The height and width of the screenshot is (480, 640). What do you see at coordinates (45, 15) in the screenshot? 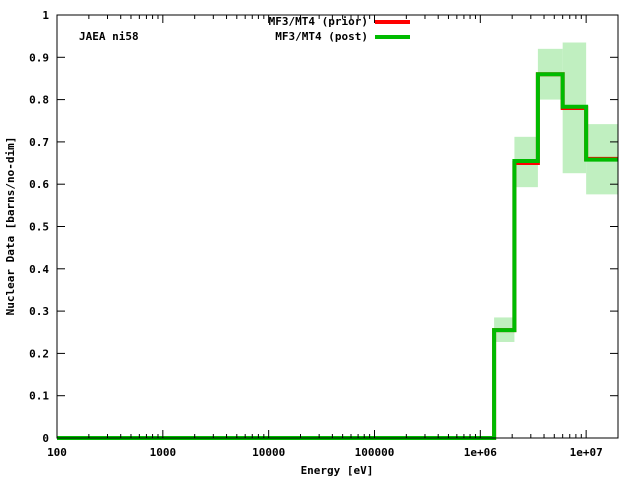
I see `y-tick-label: 1` at bounding box center [45, 15].